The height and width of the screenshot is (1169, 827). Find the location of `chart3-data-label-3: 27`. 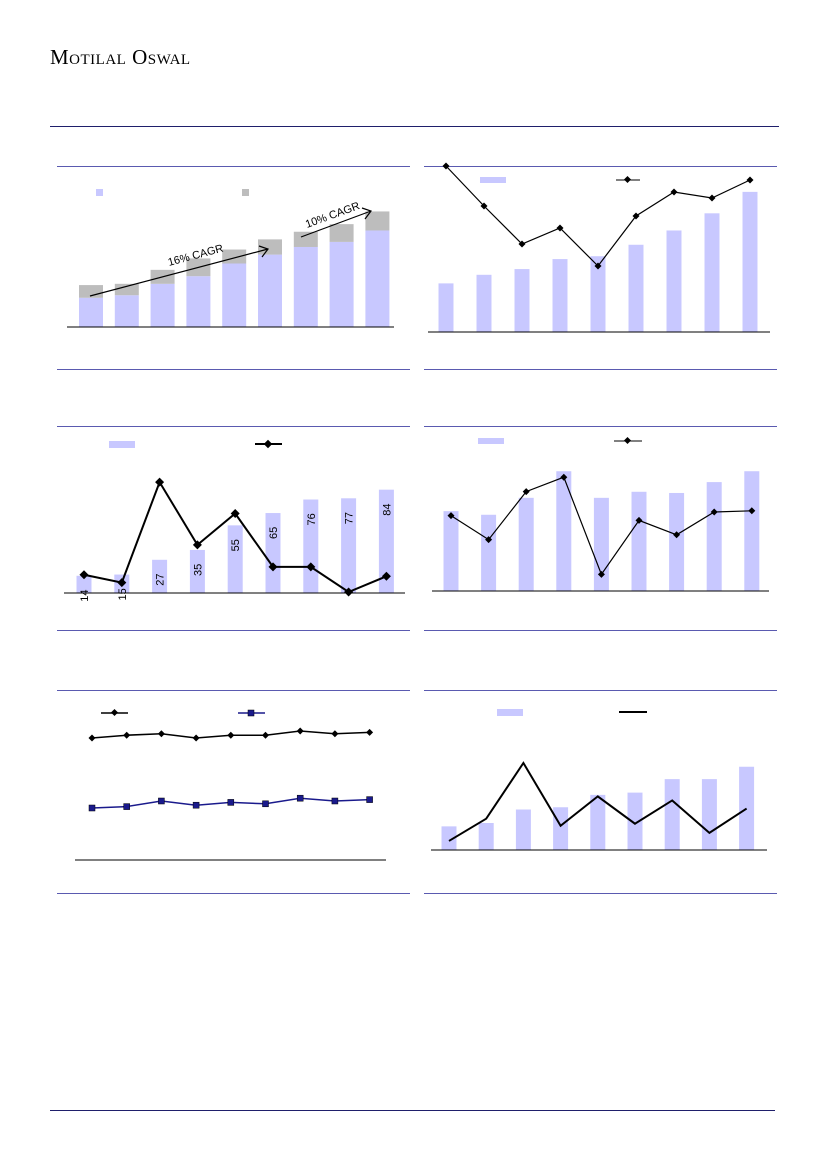

chart3-data-label-3: 27 is located at coordinates (161, 580).